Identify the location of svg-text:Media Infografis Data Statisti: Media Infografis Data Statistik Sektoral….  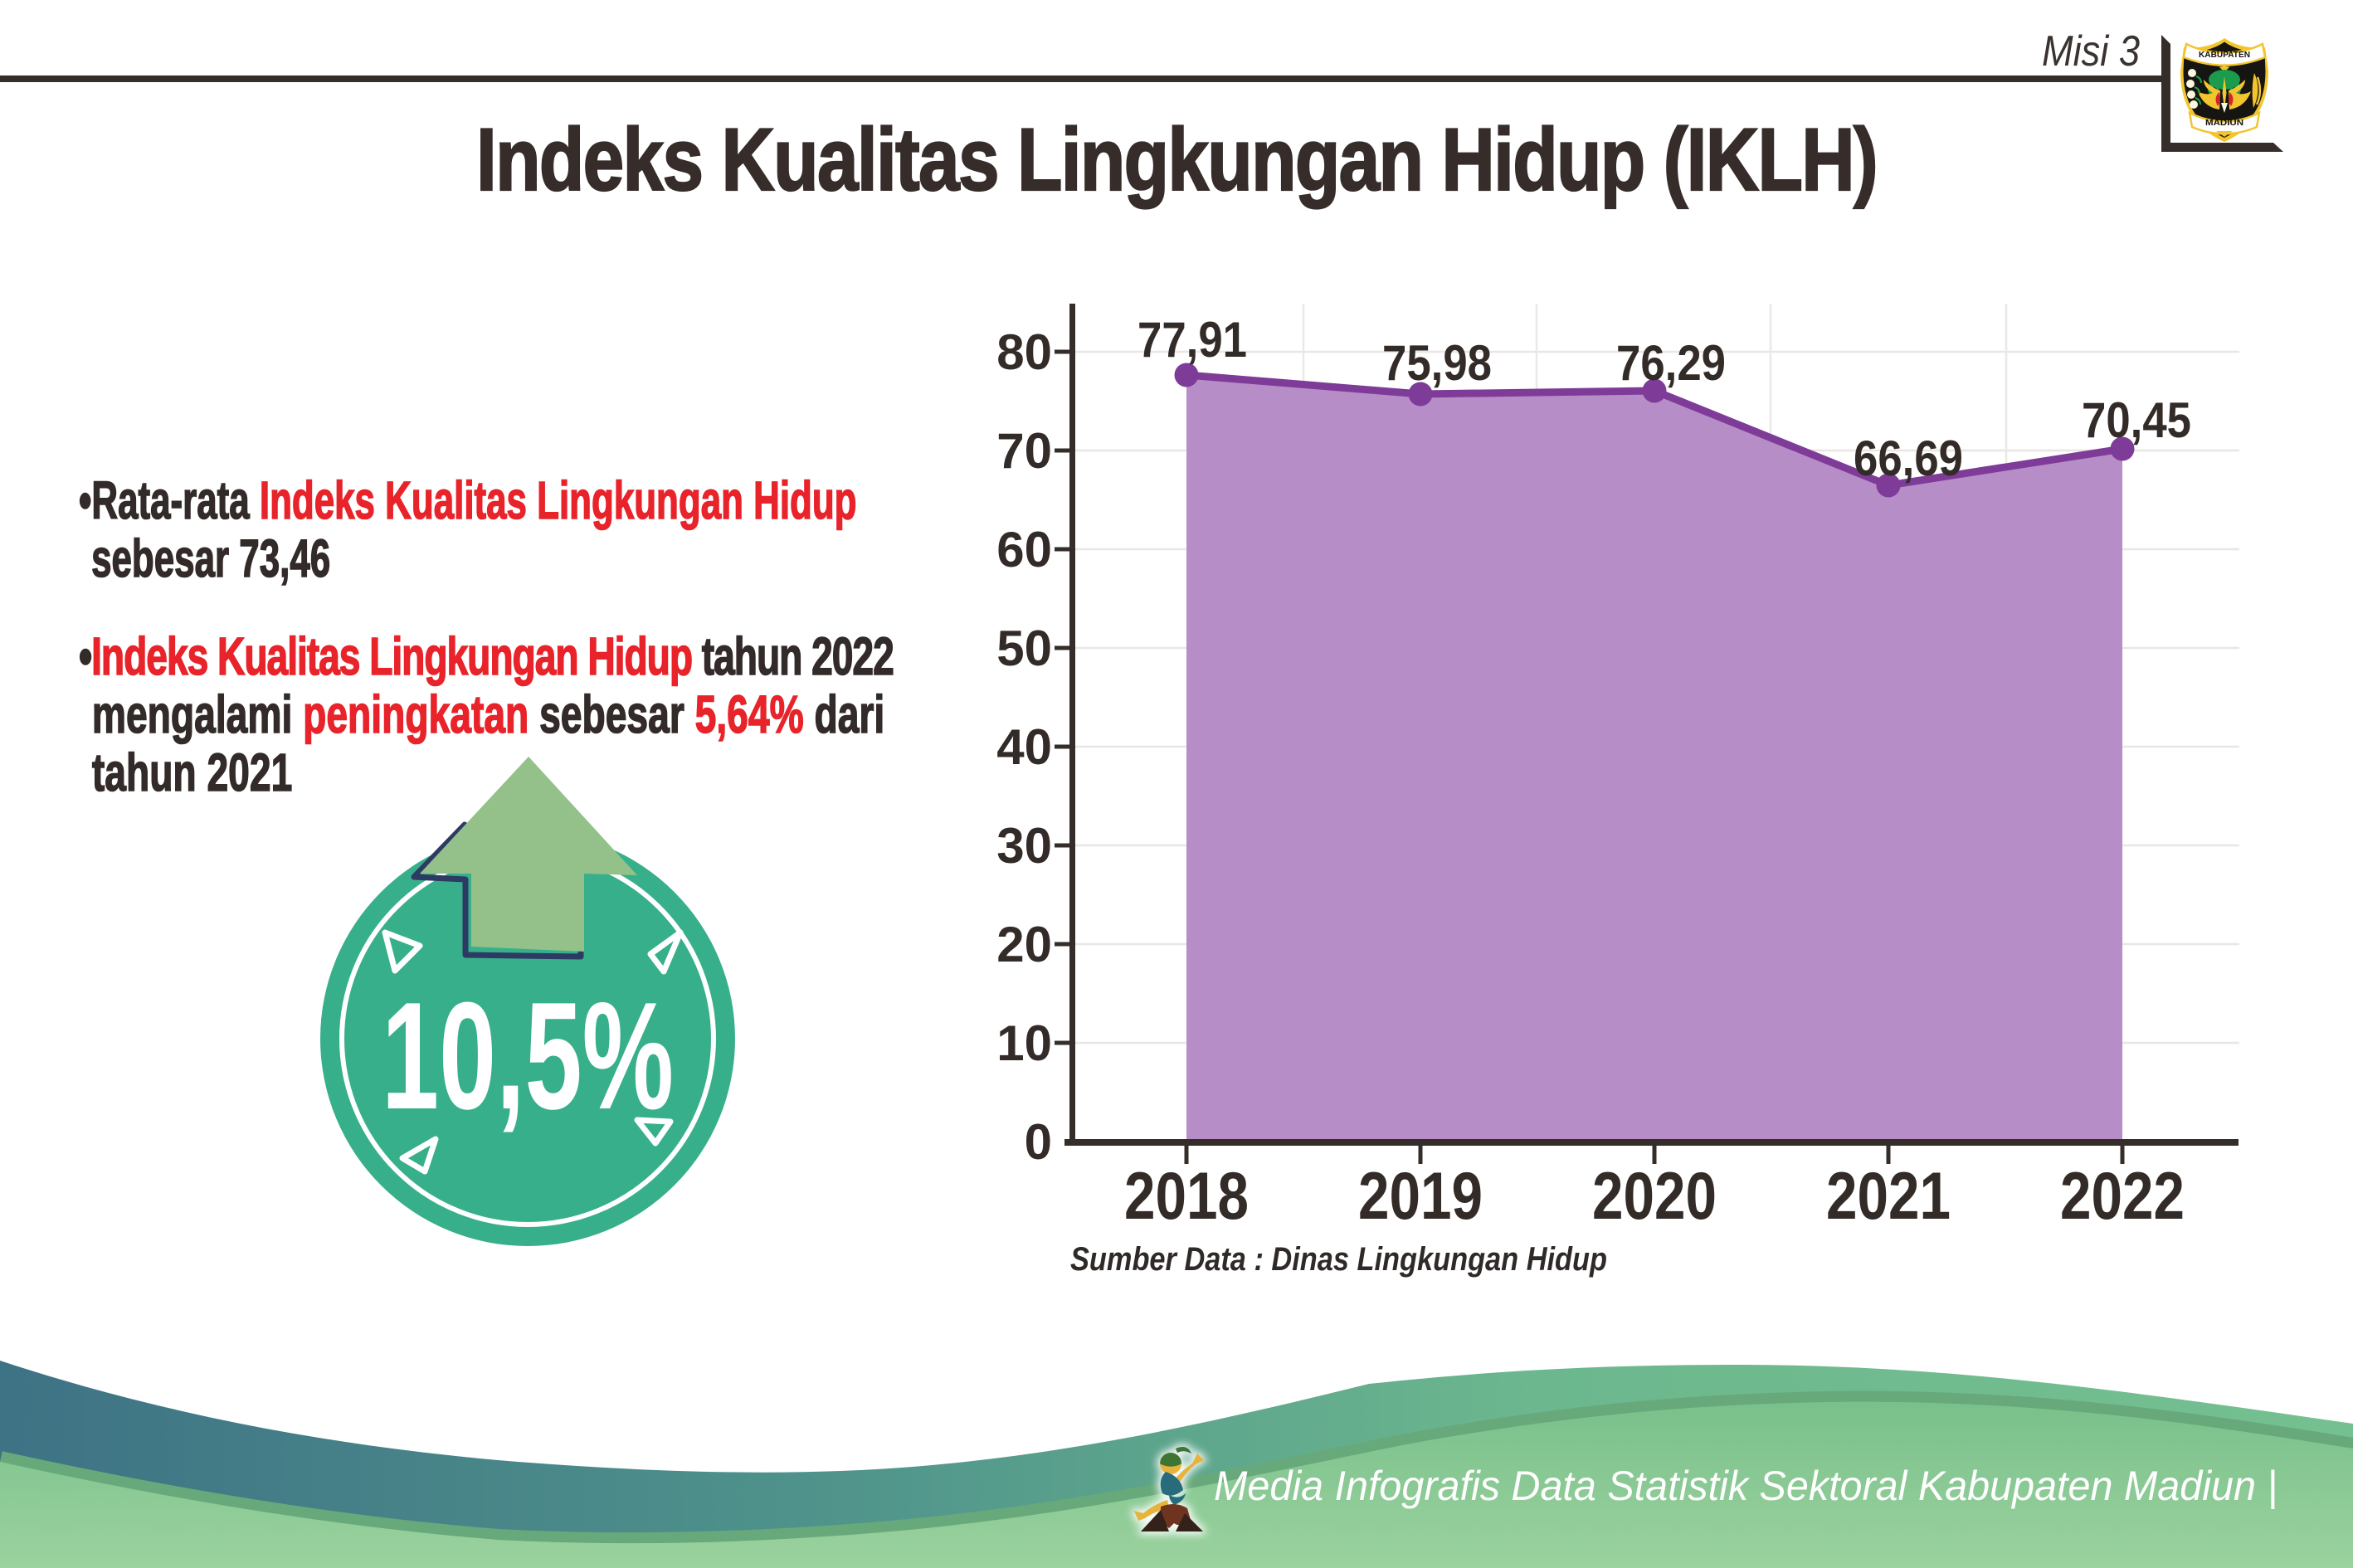
(1745, 1486).